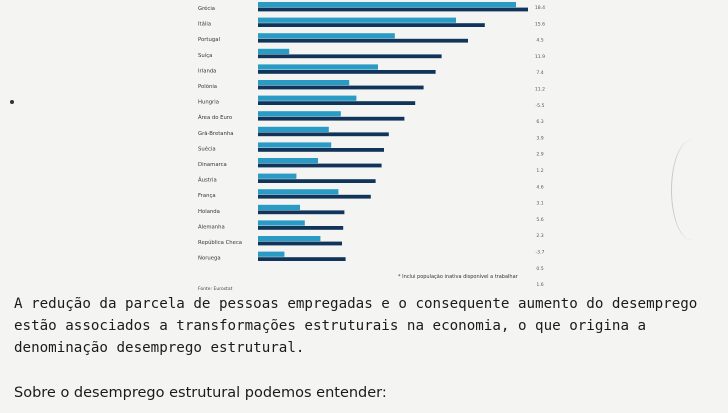  Describe the element at coordinates (207, 86) in the screenshot. I see `category-label-5: Polónia` at that location.